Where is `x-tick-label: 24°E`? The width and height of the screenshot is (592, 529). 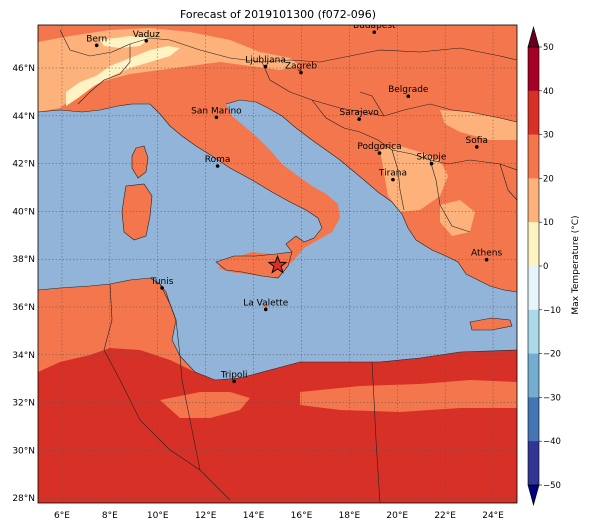 x-tick-label: 24°E is located at coordinates (493, 516).